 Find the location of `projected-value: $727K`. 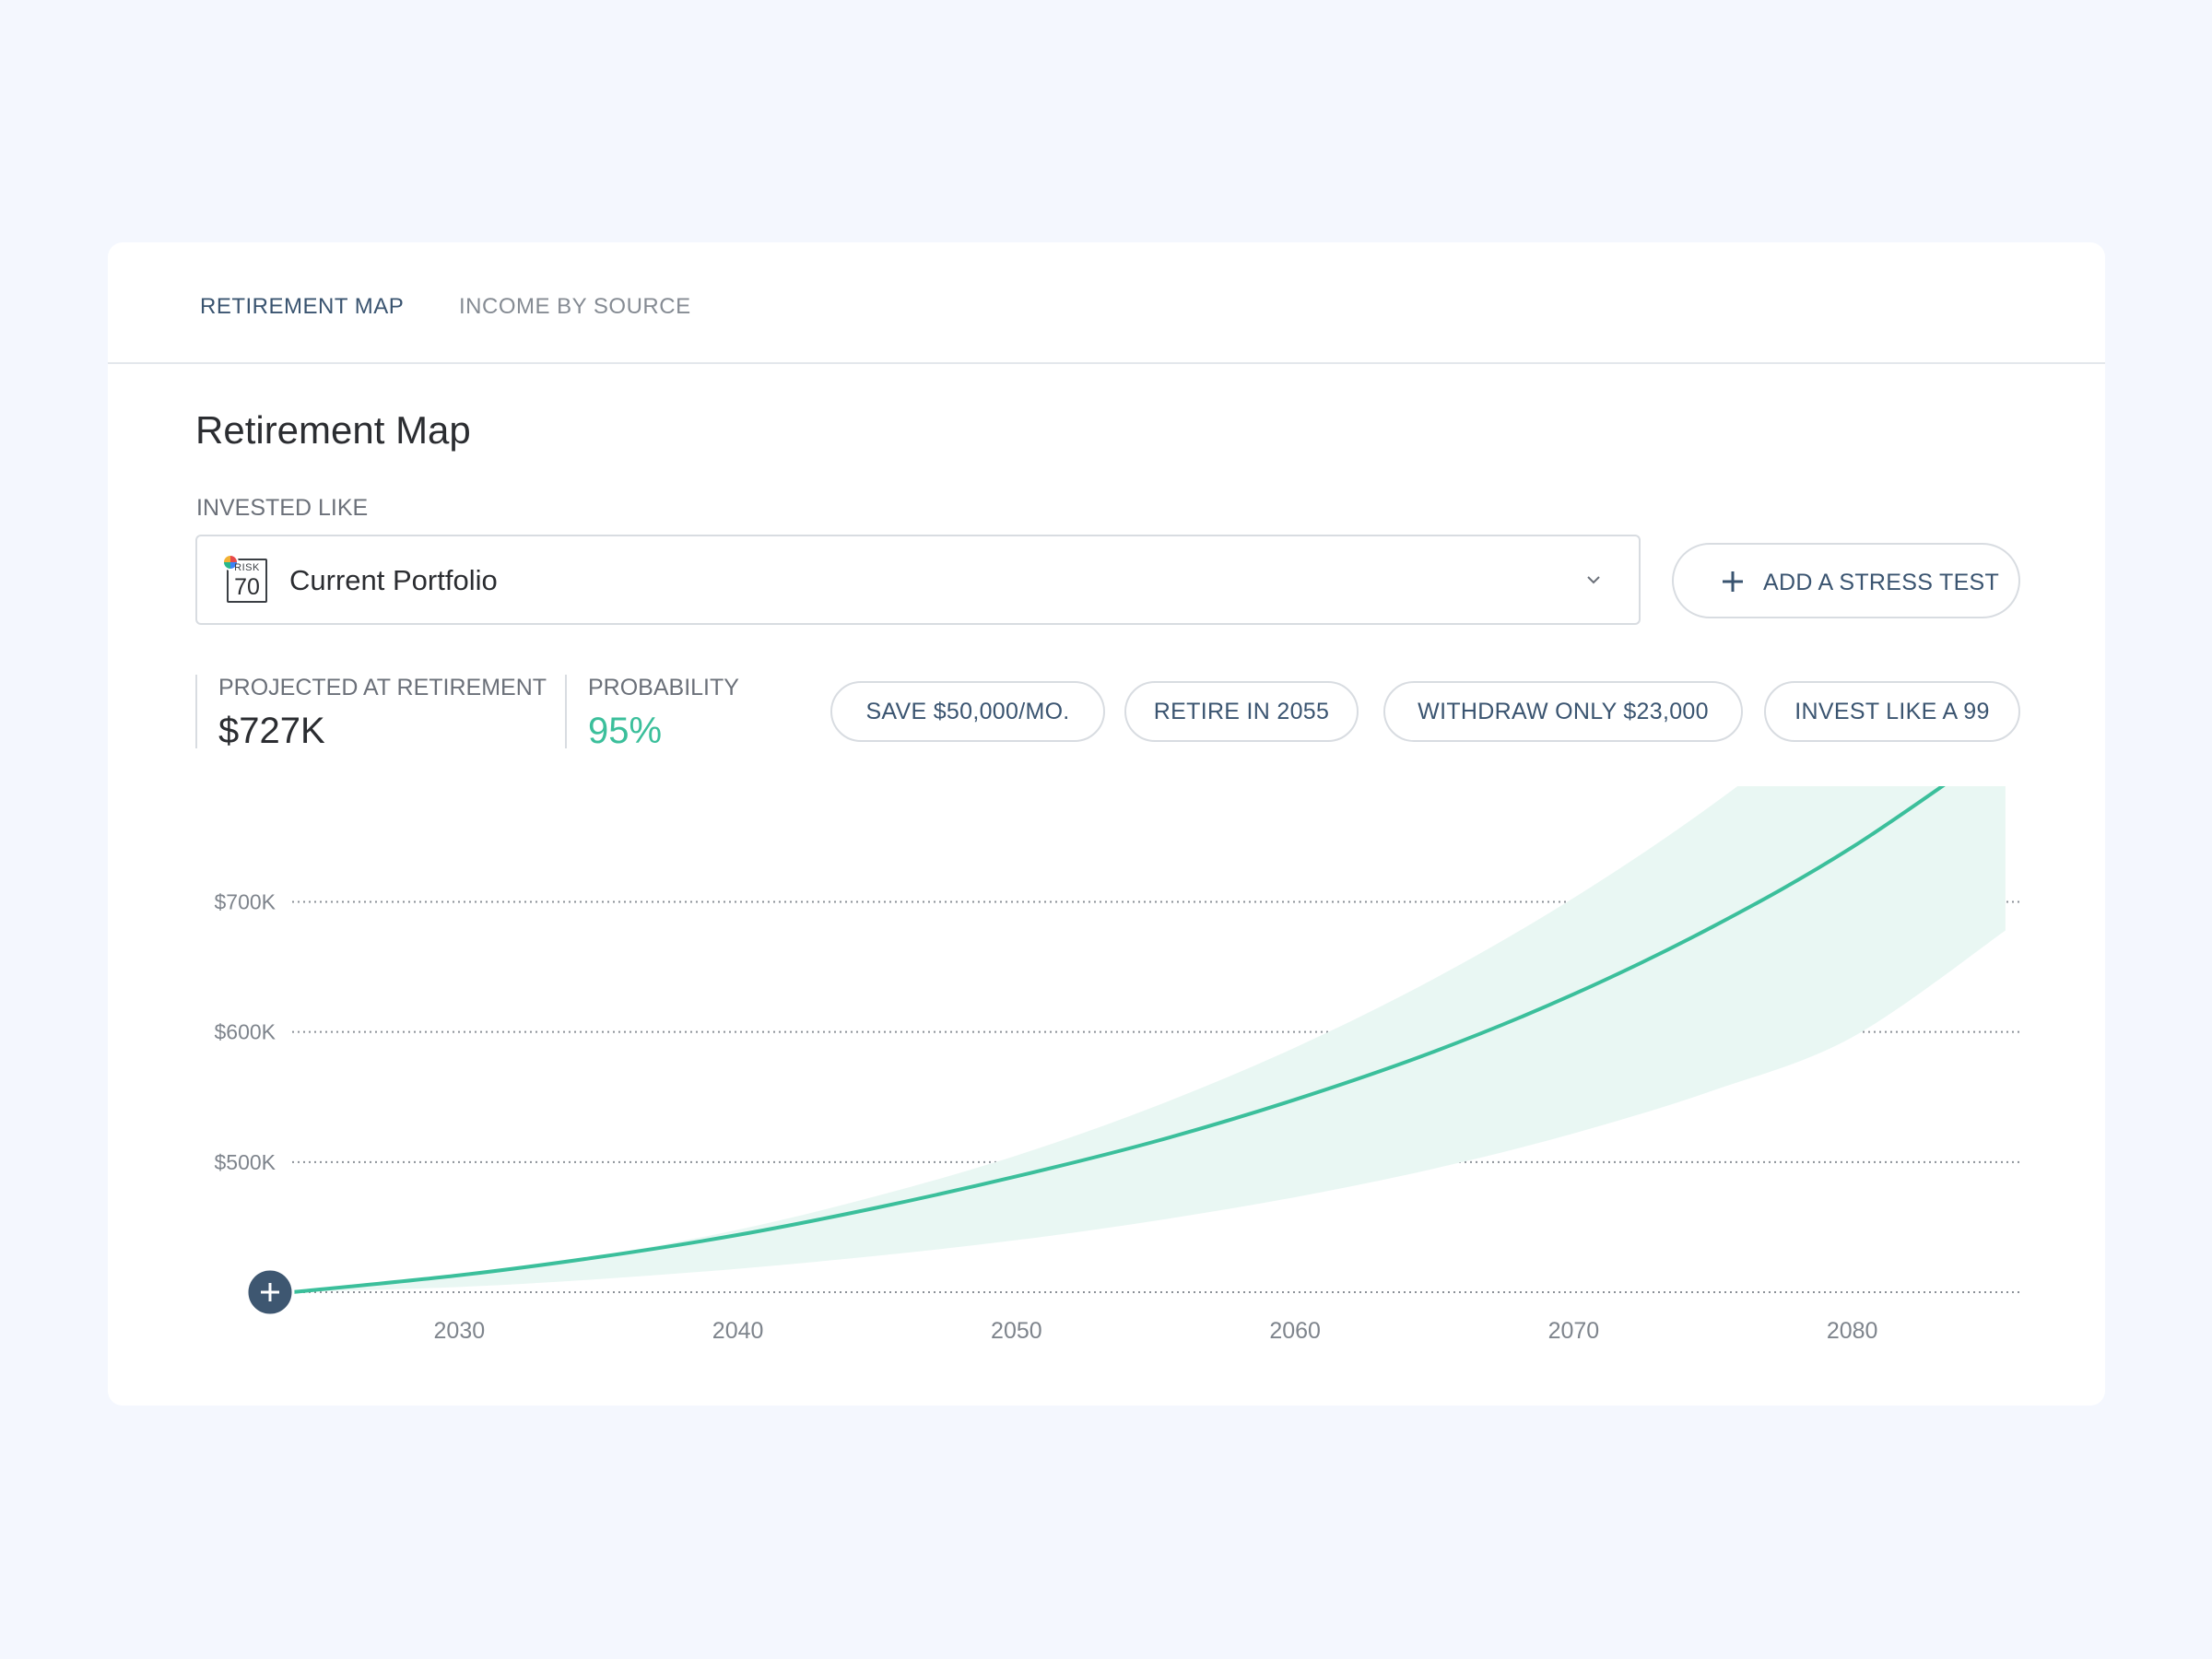

projected-value: $727K is located at coordinates (271, 731).